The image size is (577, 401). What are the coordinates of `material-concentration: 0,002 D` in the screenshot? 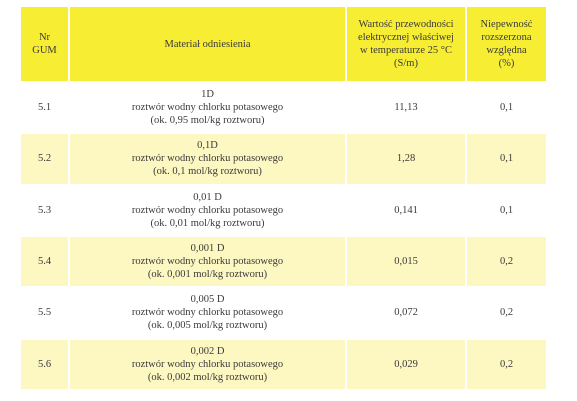 It's located at (207, 351).